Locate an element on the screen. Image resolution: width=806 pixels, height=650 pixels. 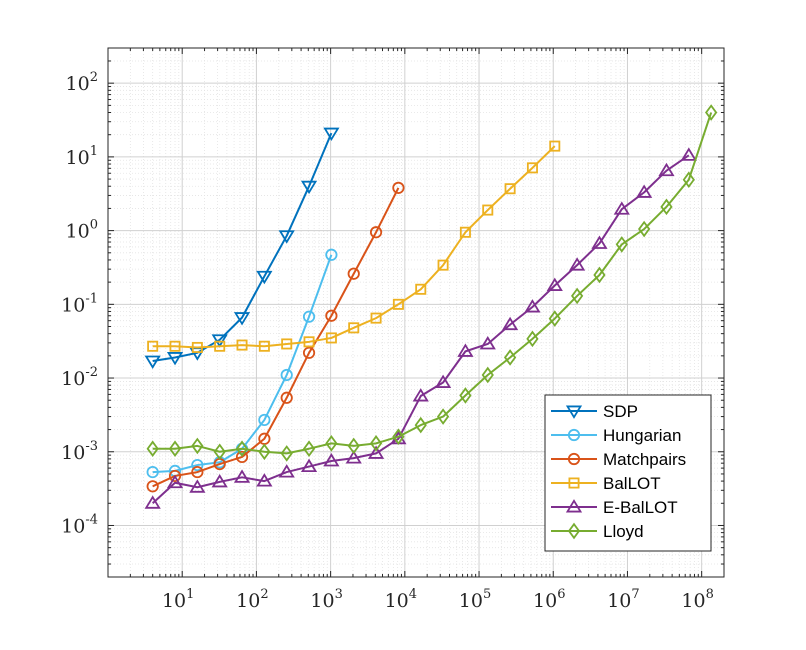
series-sdp is located at coordinates (242, 248).